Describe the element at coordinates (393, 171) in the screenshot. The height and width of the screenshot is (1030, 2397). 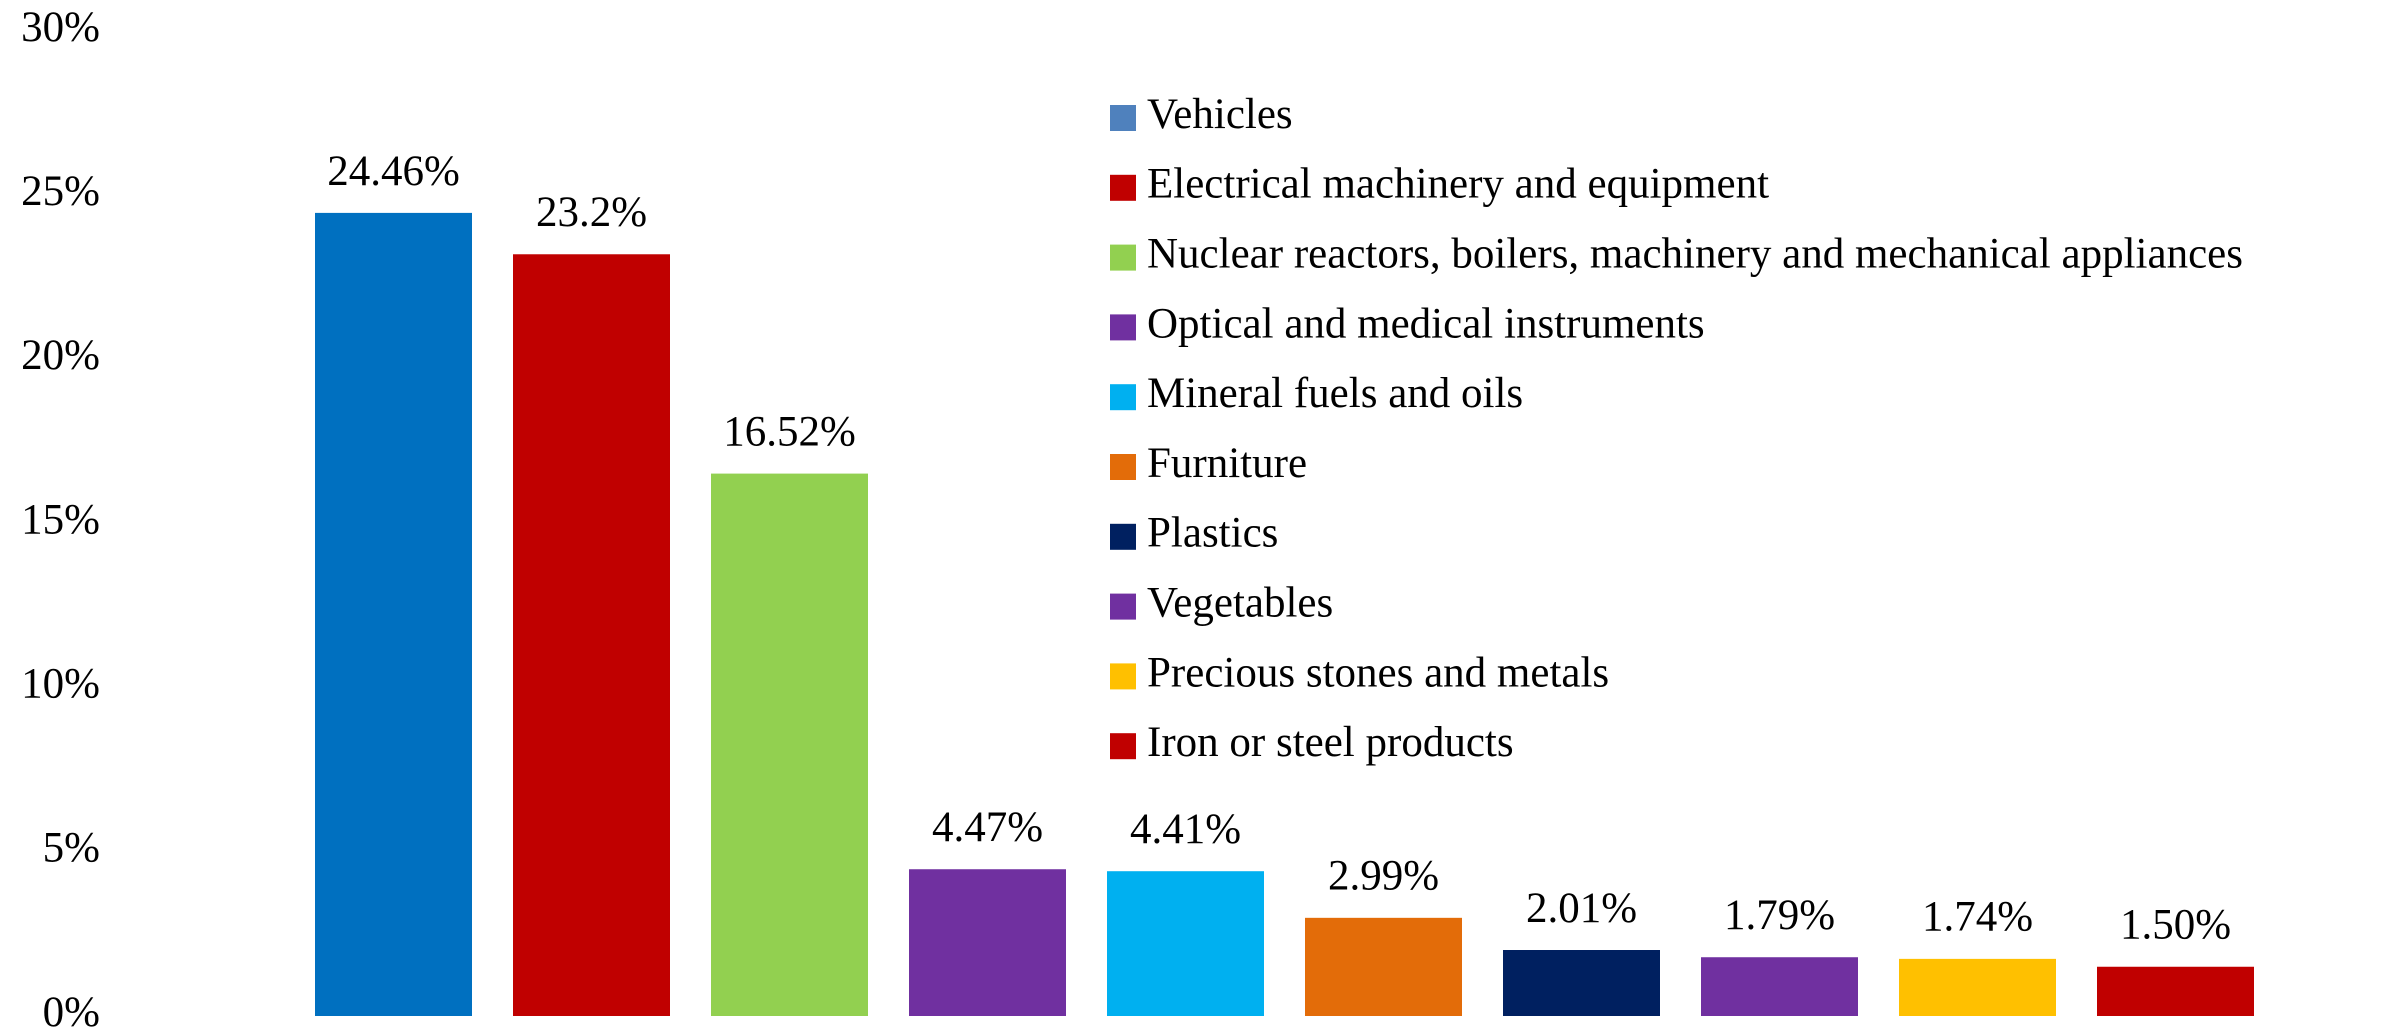
I see `data-label: 24.46%` at that location.